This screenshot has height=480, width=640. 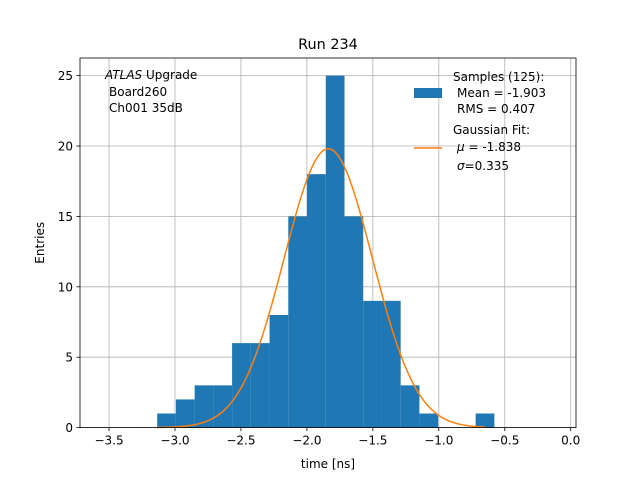 What do you see at coordinates (169, 75) in the screenshot?
I see `annotation-upgrade: Upgrade` at bounding box center [169, 75].